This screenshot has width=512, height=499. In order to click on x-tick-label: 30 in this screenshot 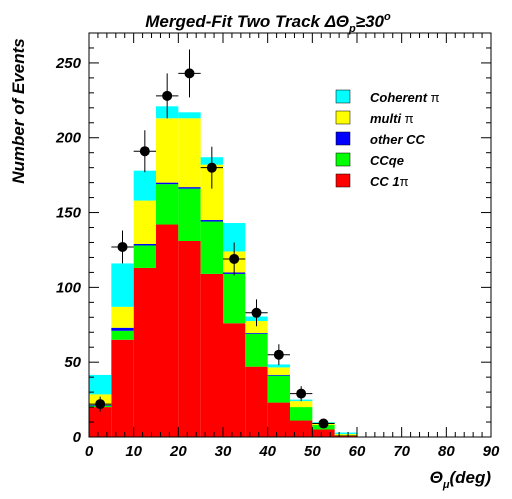, I will do `click(223, 451)`.